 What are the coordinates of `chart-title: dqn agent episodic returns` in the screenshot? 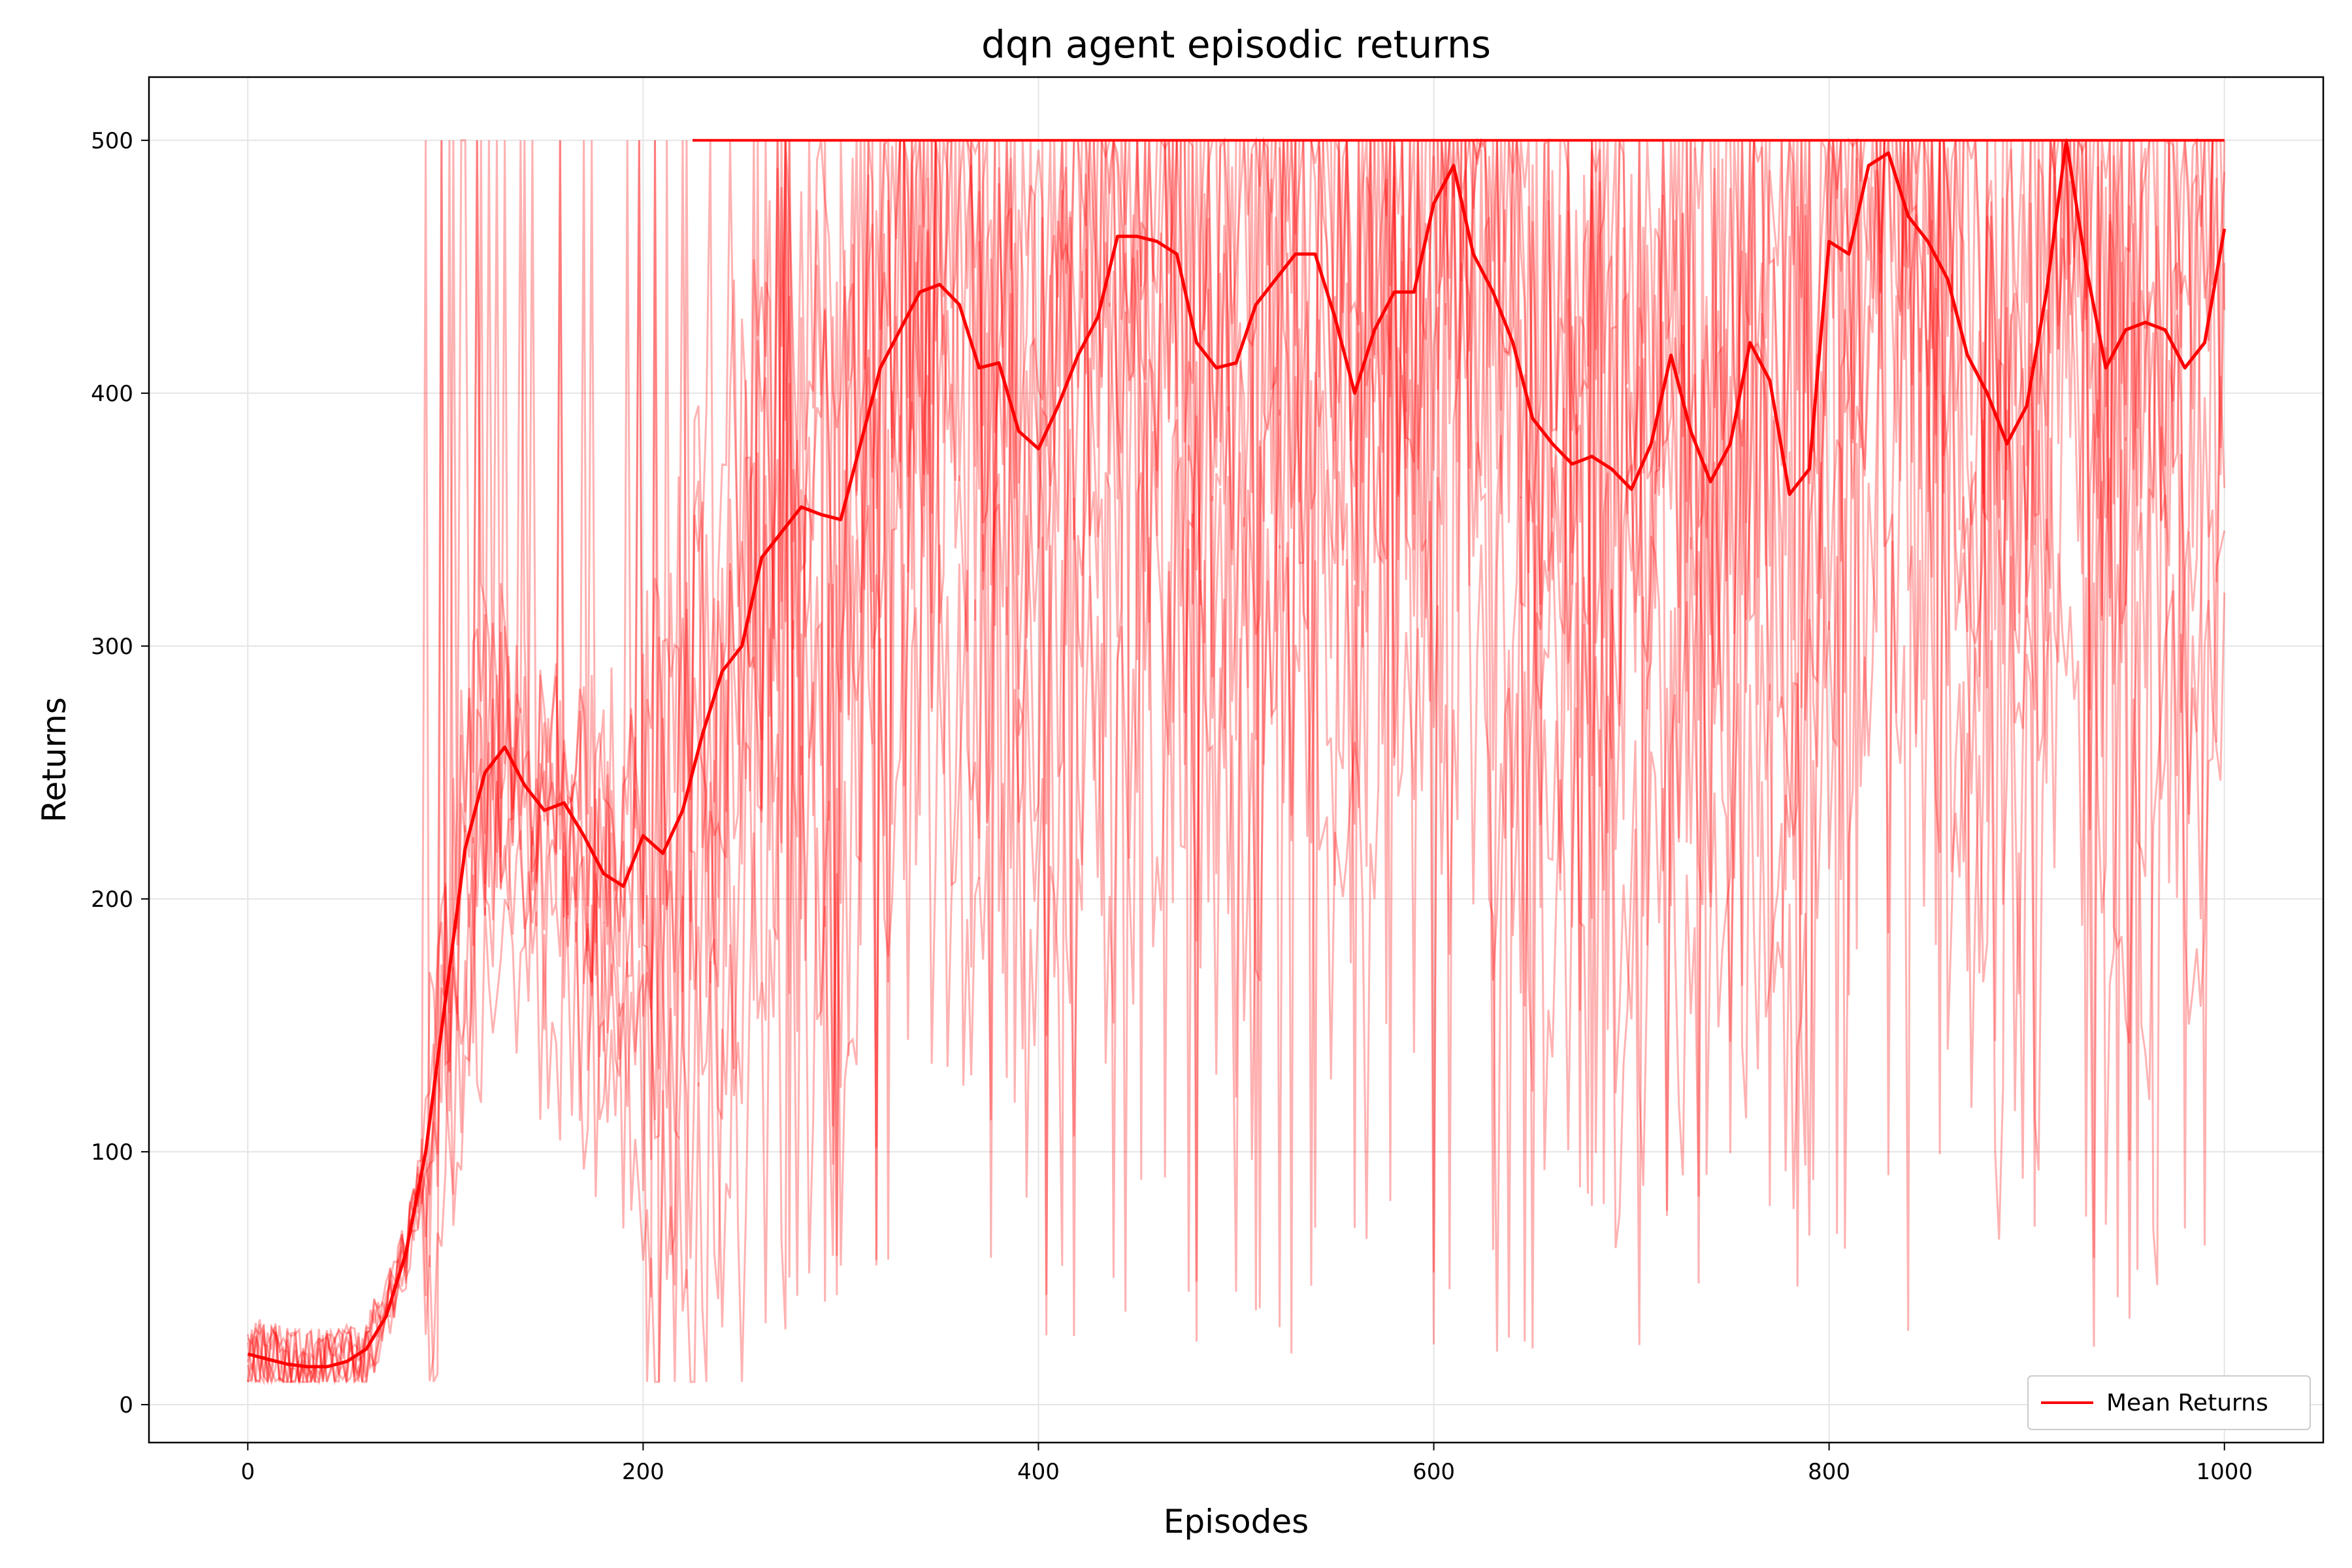 It's located at (1236, 44).